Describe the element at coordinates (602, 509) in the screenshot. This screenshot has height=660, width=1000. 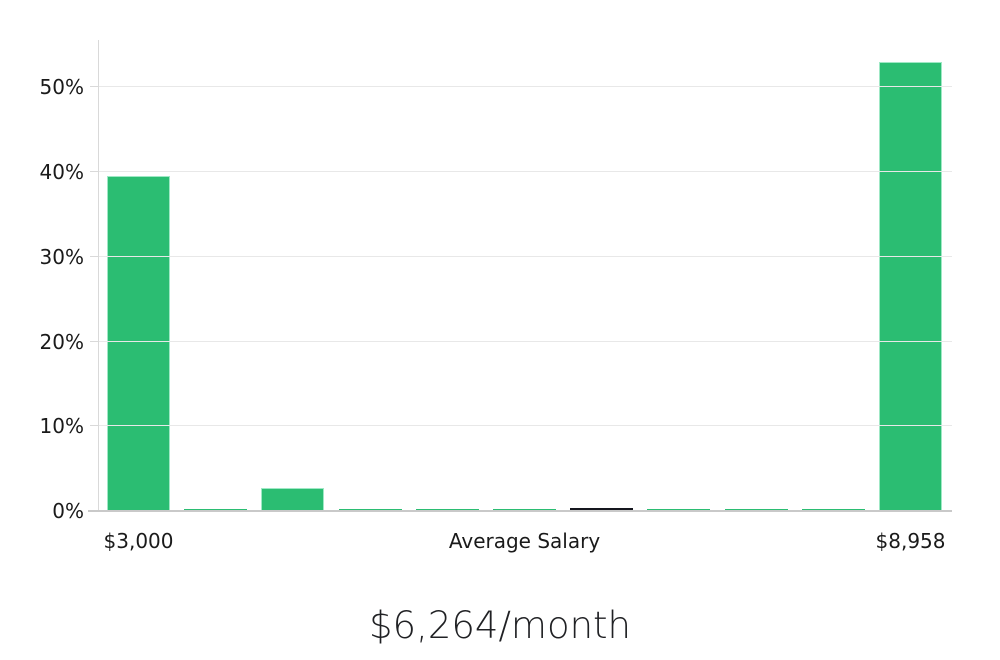
I see `average-salary-marker-bar` at that location.